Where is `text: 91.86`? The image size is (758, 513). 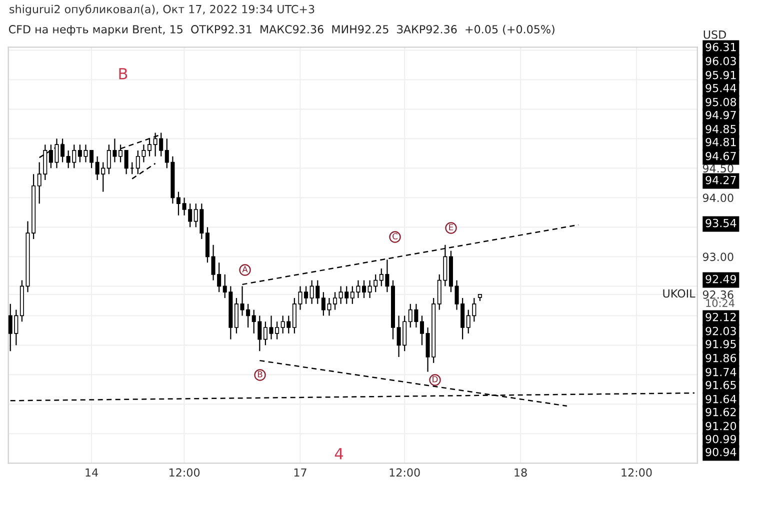
text: 91.86 is located at coordinates (721, 358).